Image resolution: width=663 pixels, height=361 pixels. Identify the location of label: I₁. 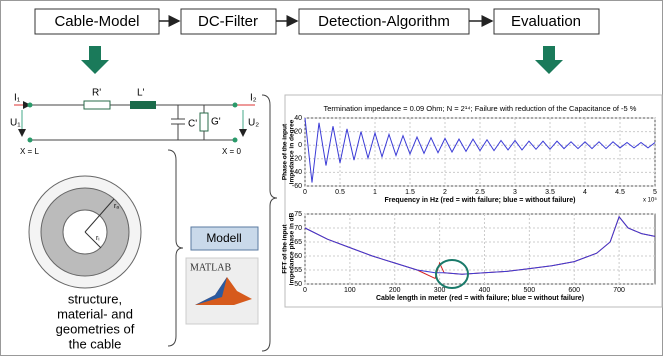
(17, 98).